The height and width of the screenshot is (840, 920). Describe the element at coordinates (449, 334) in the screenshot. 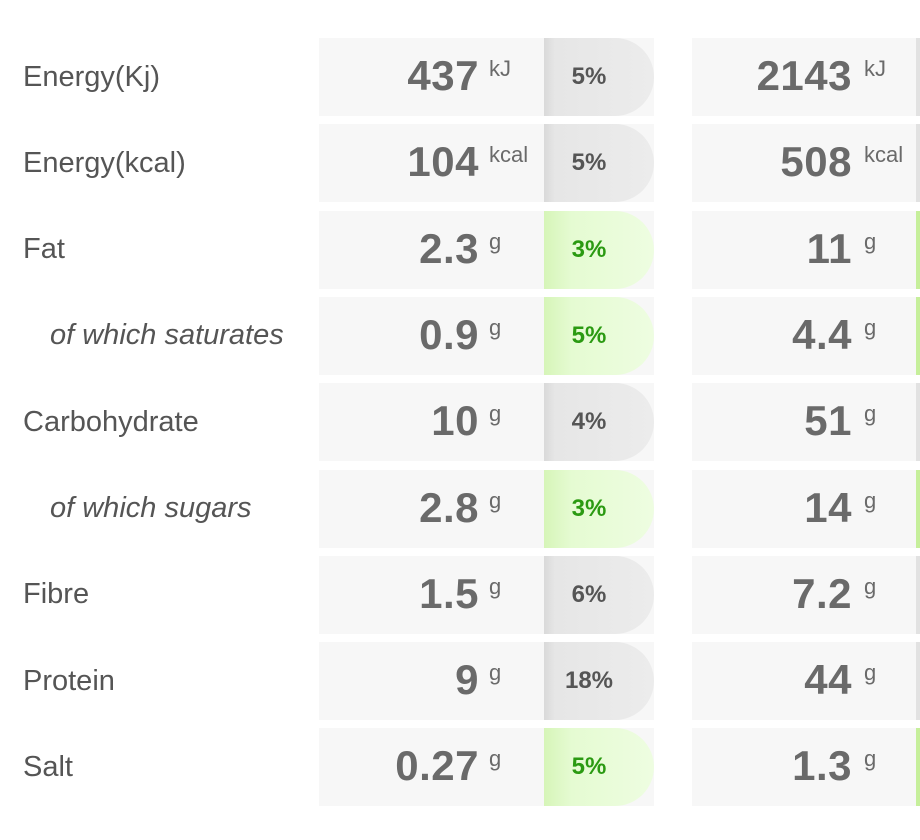

I see `per-portion-value: 0.9` at that location.